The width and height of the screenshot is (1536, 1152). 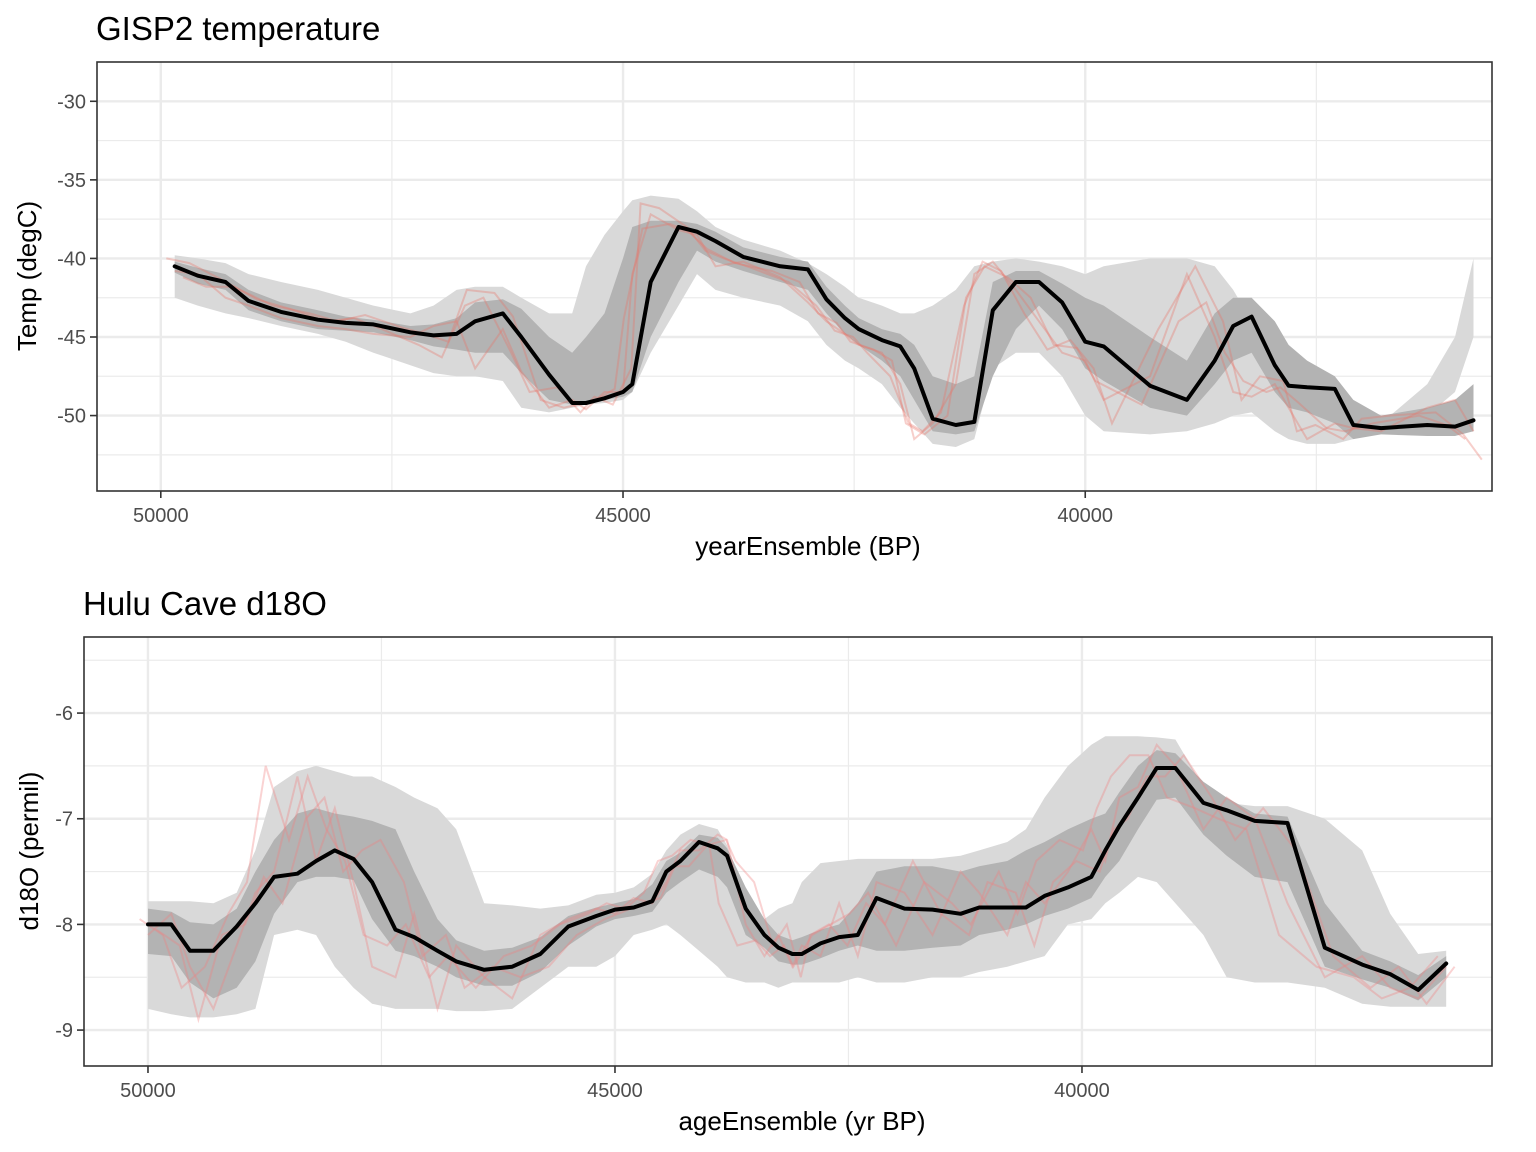 What do you see at coordinates (29, 851) in the screenshot?
I see `y-axis-title: d18O (permil)` at bounding box center [29, 851].